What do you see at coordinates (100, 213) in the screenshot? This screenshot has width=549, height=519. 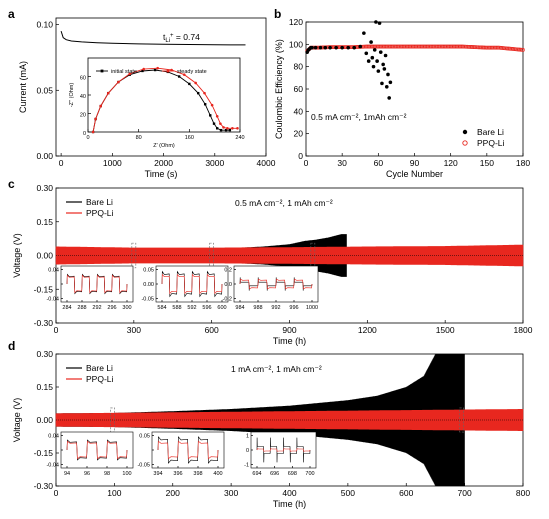 I see `panel-c-legend-label: PPQ-Li` at bounding box center [100, 213].